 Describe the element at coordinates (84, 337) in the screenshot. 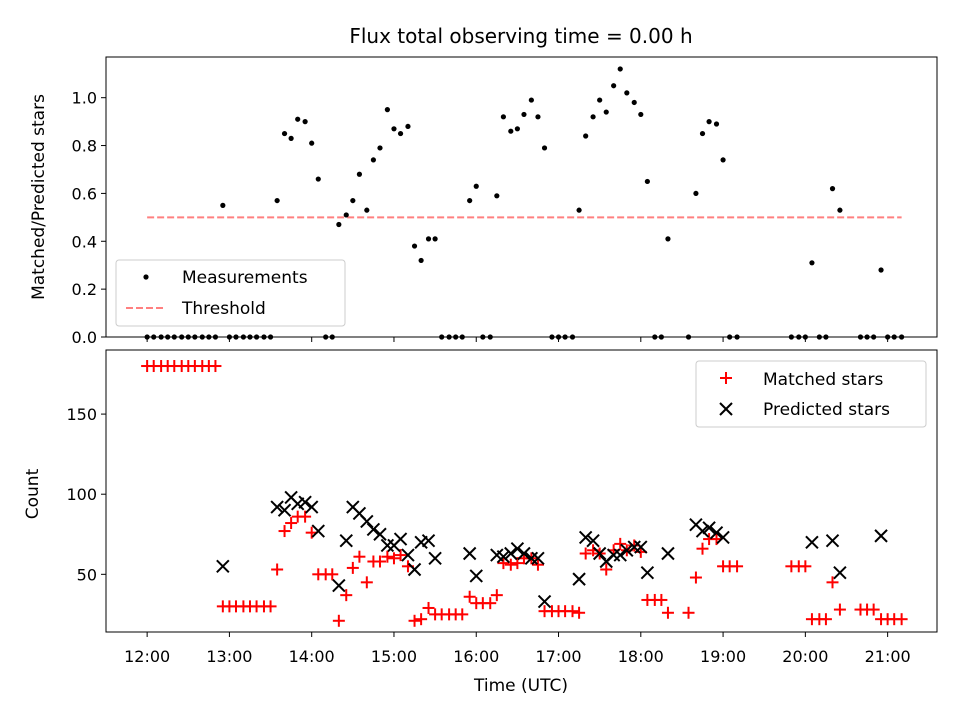

I see `top-y-tick-label: 0.0` at that location.